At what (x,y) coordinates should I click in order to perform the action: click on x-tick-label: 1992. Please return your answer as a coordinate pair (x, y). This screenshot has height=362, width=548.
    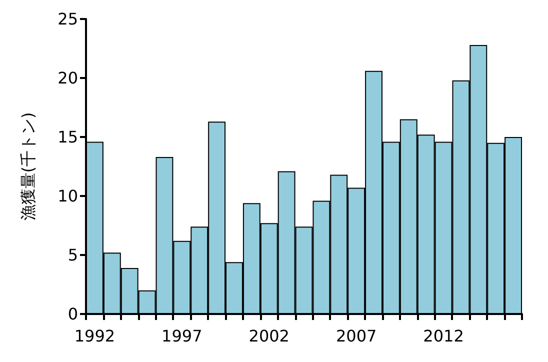
    Looking at the image, I should click on (95, 336).